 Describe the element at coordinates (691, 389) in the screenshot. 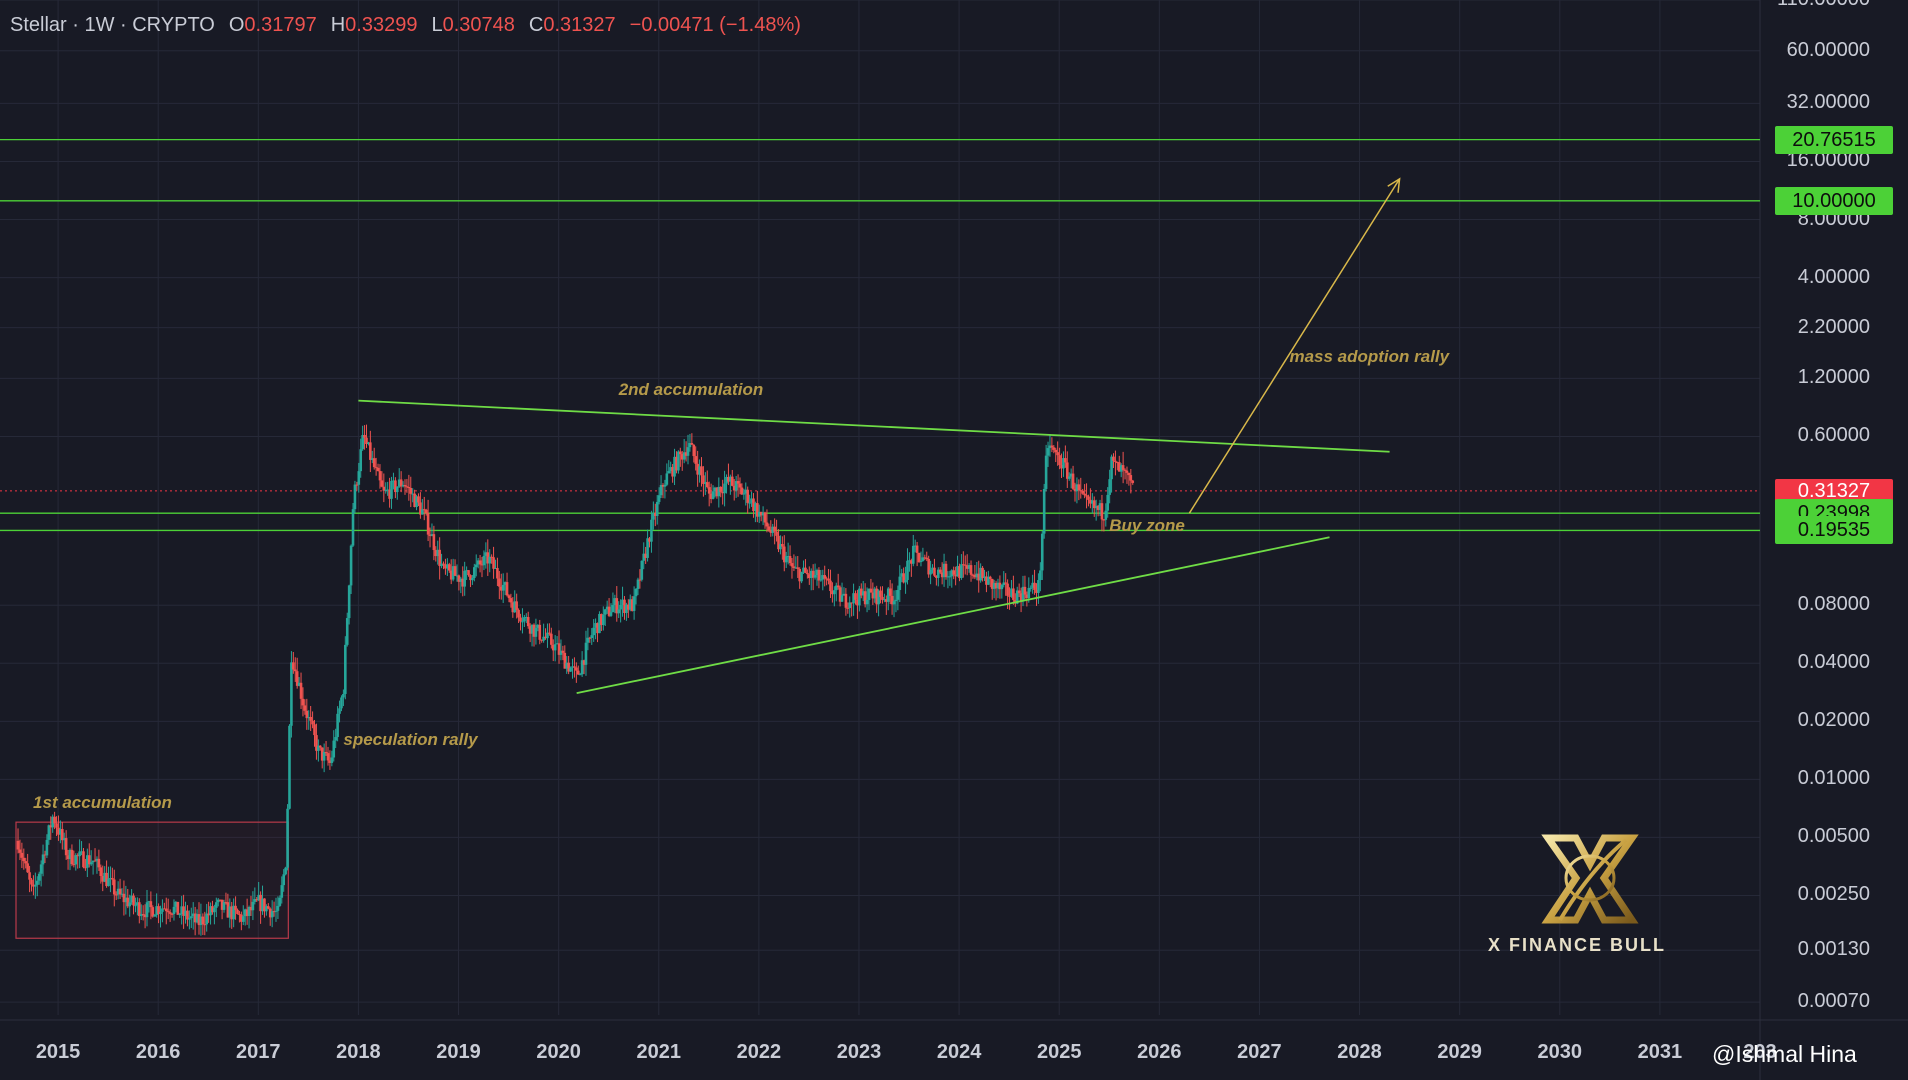

I see `chart-annotation: 2nd accumulation` at that location.